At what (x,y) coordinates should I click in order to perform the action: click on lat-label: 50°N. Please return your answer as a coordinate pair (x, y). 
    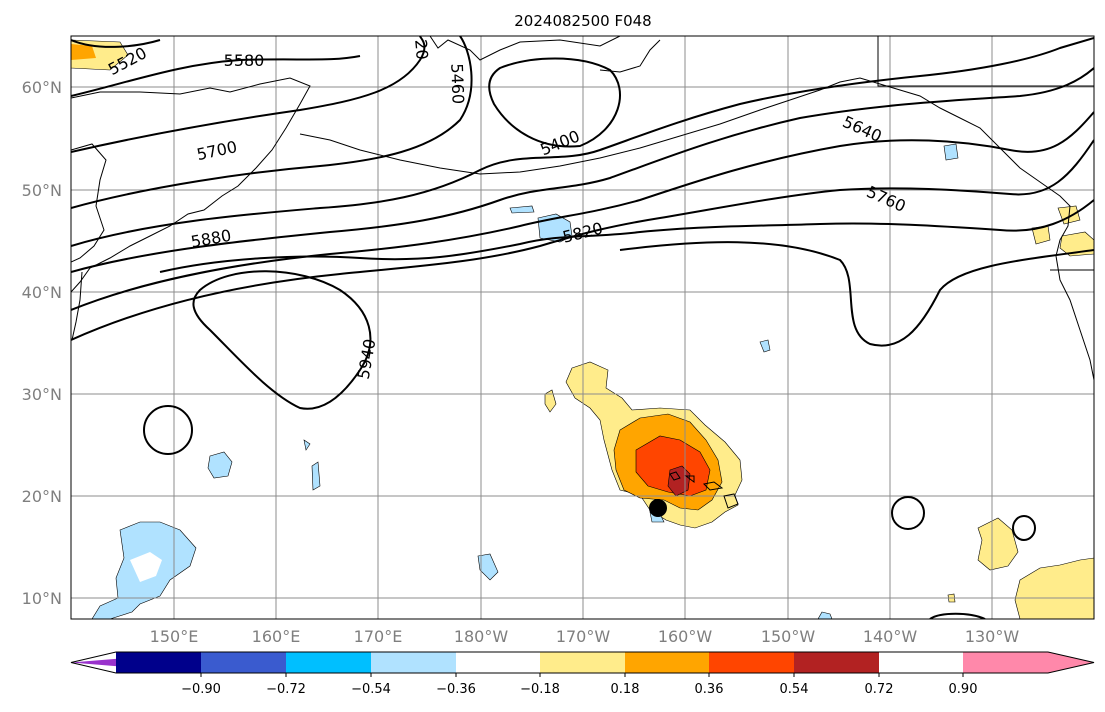
    Looking at the image, I should click on (42, 190).